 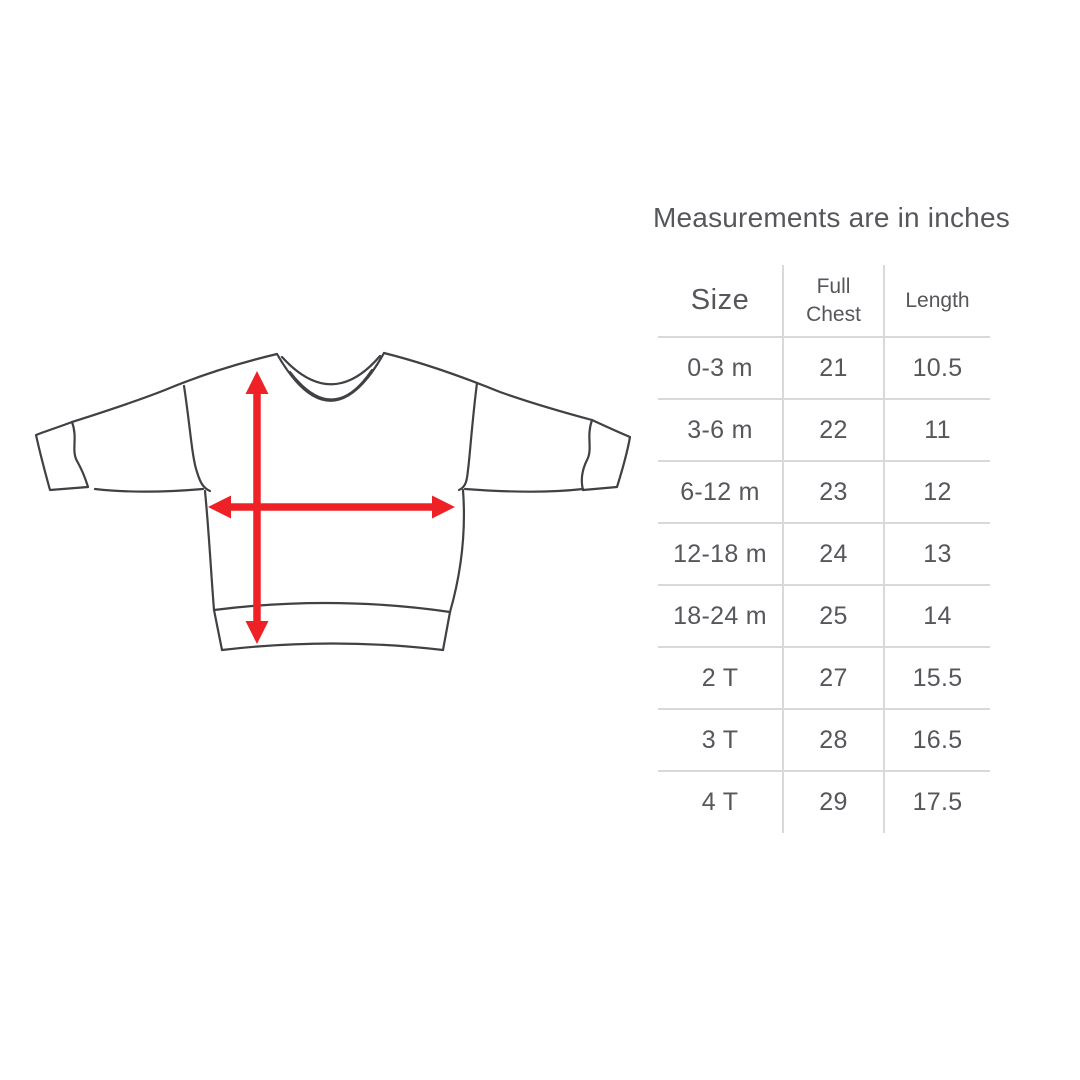 I want to click on table-row: 4 T 29 17.5, so click(x=824, y=801).